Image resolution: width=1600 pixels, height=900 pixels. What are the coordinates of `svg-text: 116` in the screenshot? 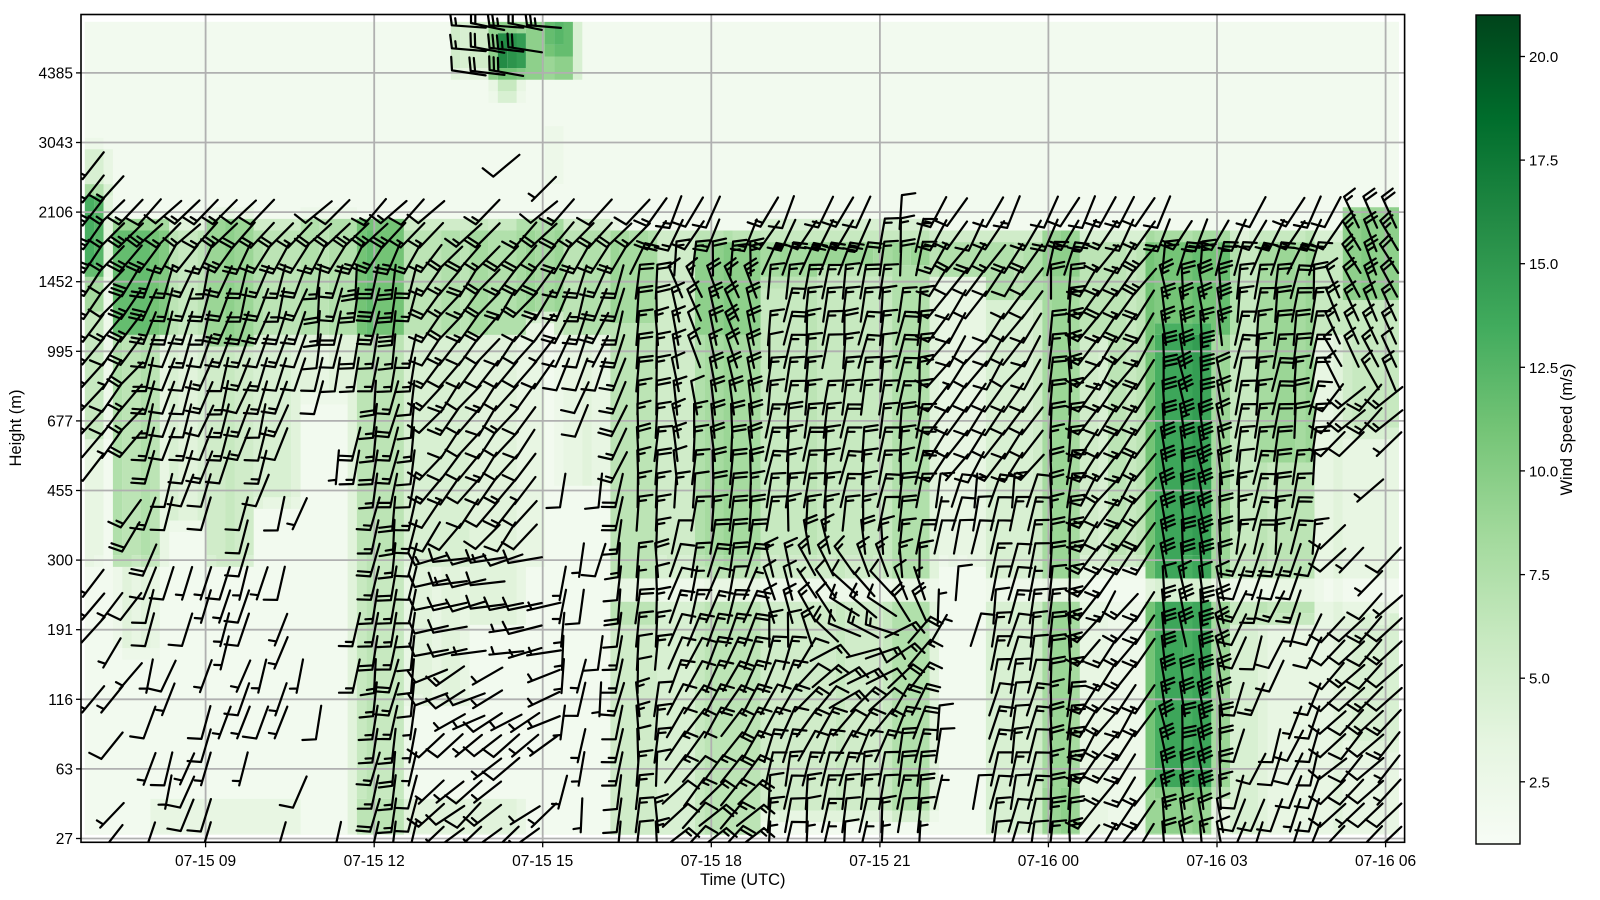 It's located at (60, 700).